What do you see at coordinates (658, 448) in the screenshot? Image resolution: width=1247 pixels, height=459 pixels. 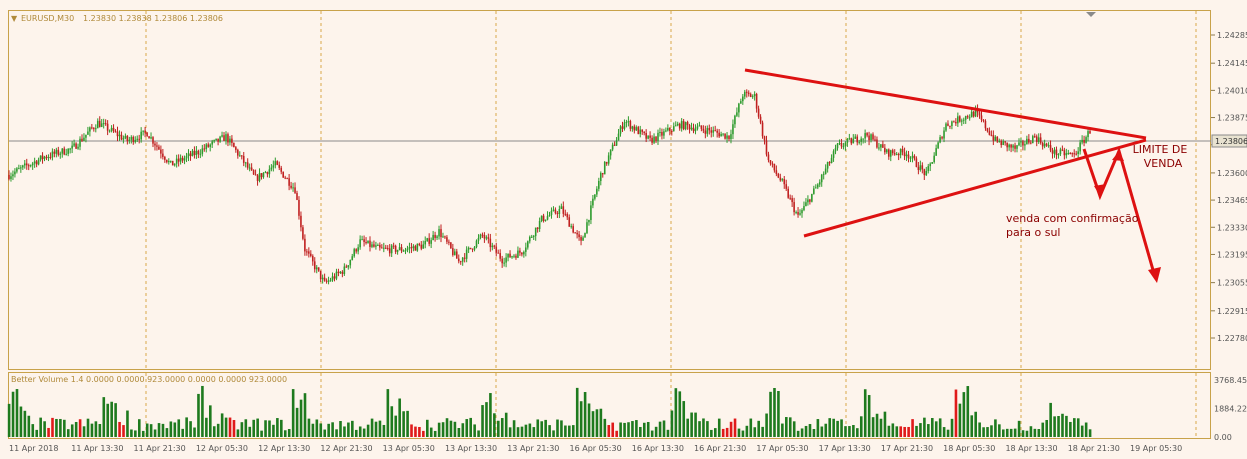 I see `time-tick-label: 16 Apr 13:30` at bounding box center [658, 448].